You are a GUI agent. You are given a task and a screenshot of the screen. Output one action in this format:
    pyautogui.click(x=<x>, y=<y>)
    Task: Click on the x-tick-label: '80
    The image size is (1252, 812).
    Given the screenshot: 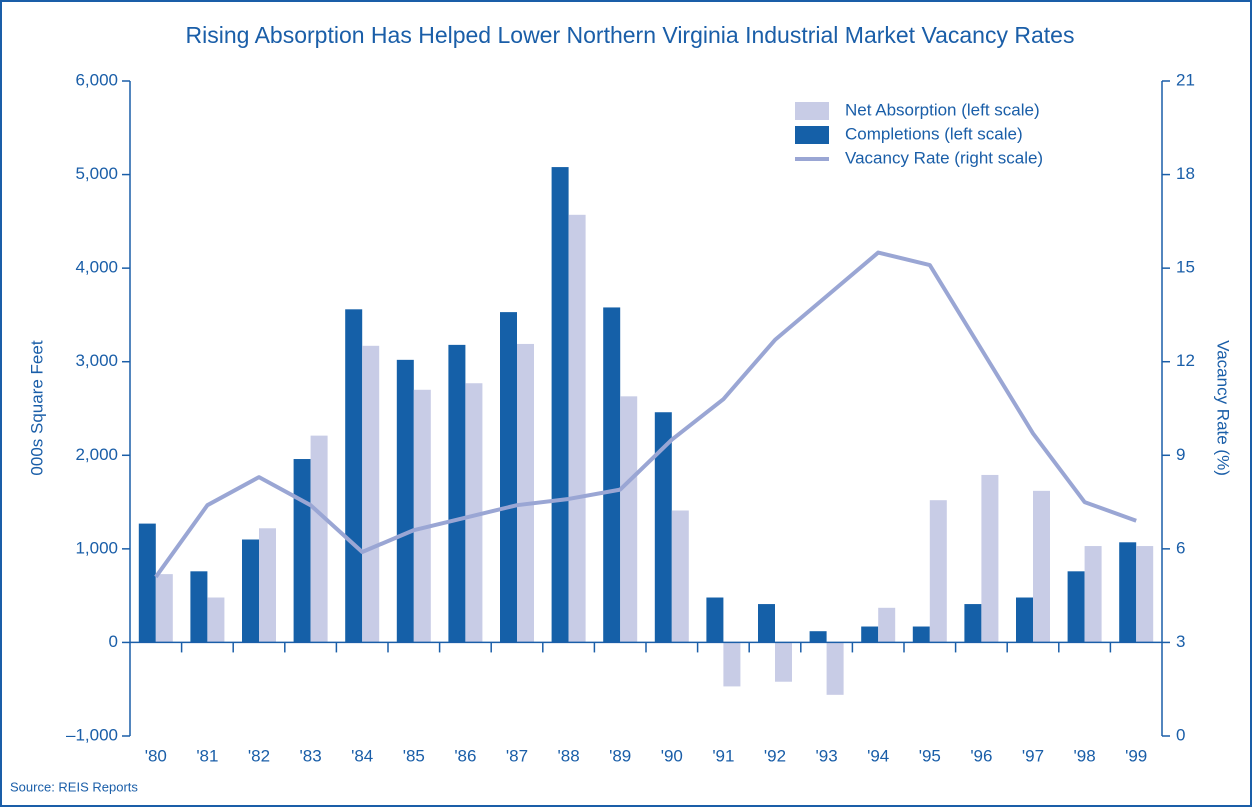 What is the action you would take?
    pyautogui.click(x=156, y=755)
    